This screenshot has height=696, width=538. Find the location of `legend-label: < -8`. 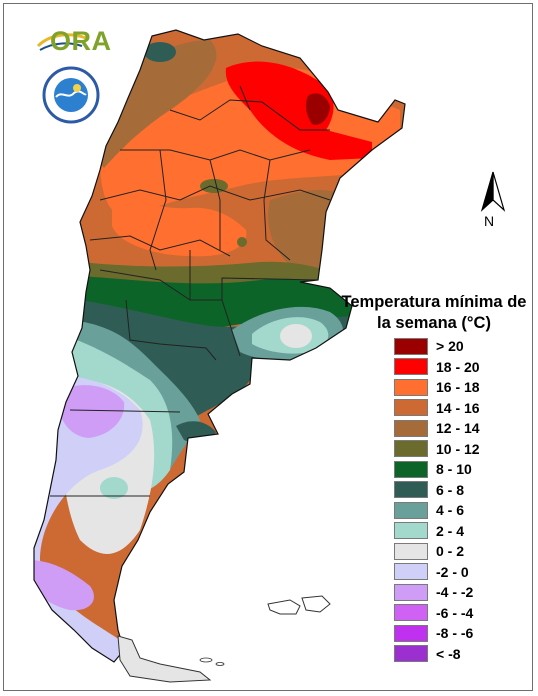

legend-label: < -8 is located at coordinates (448, 653).